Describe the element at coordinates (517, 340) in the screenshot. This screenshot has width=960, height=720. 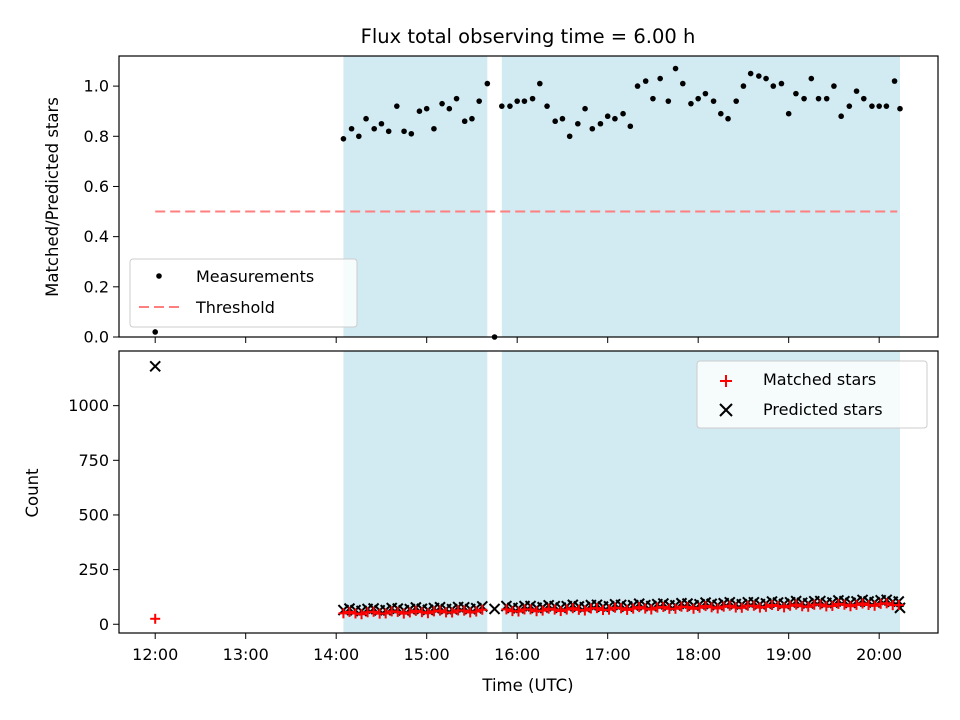
I see `top-x-ticks` at that location.